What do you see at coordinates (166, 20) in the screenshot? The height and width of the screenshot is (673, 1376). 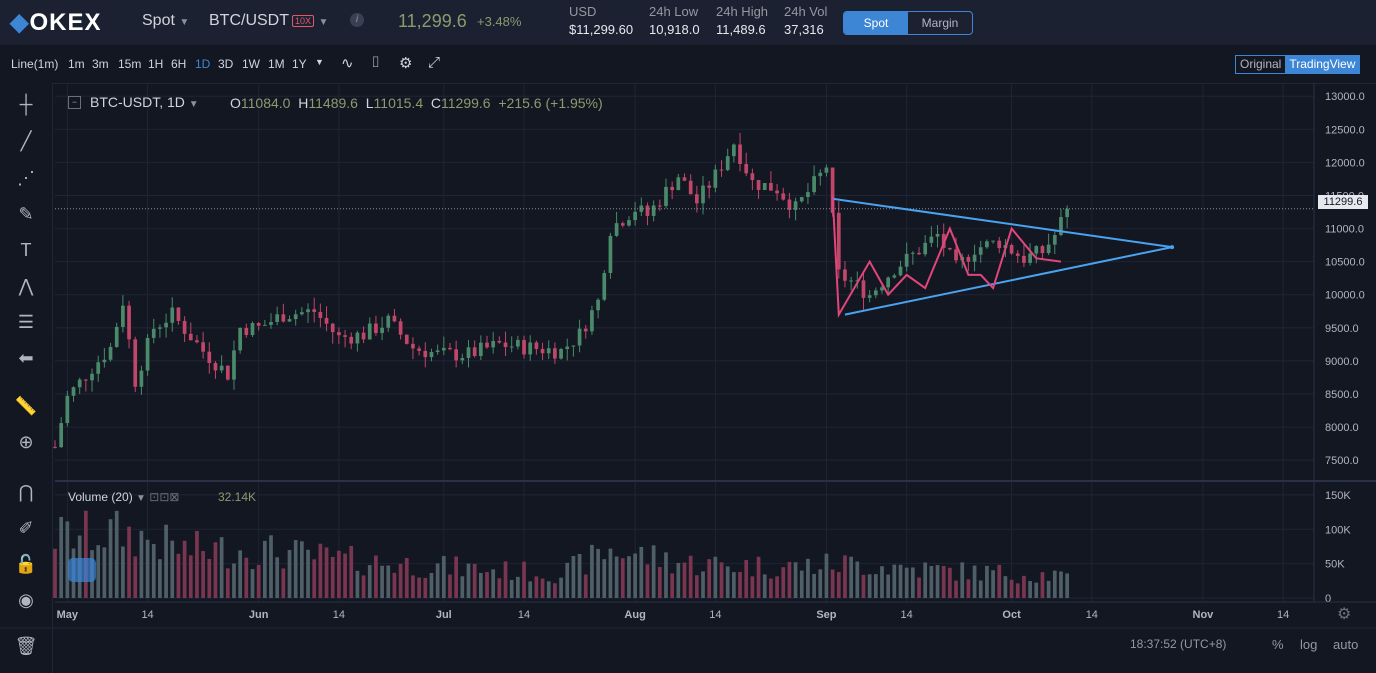 I see `market-type-select: Spot ▼` at bounding box center [166, 20].